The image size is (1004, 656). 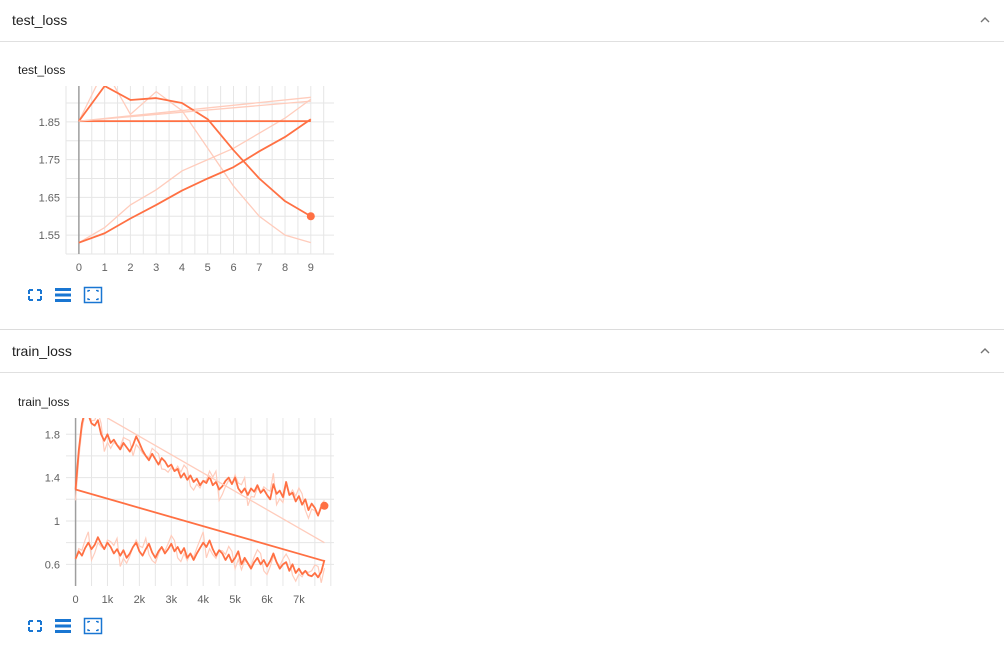 I want to click on x-tick-label: 1k, so click(x=108, y=600).